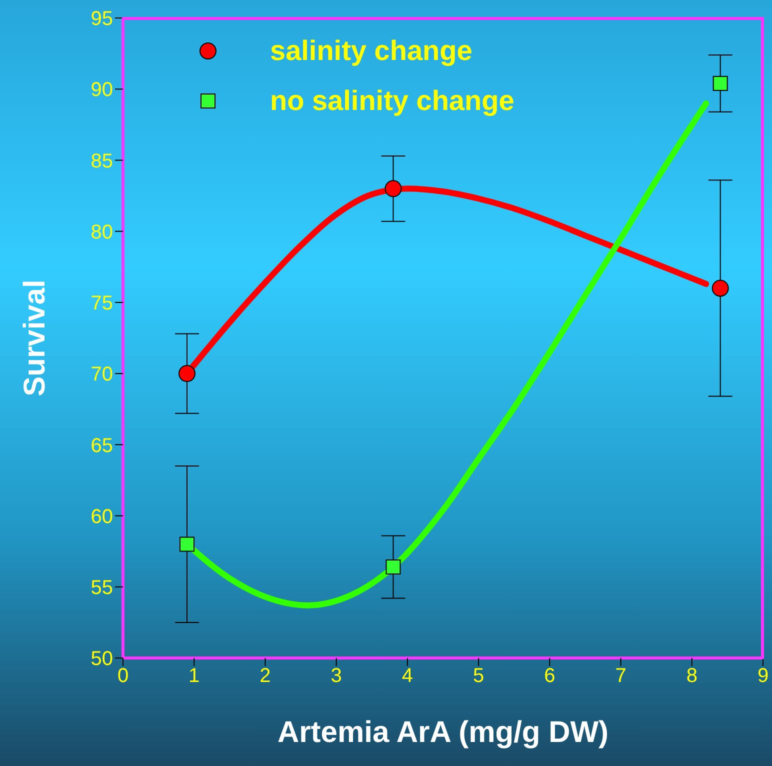 This screenshot has width=772, height=766. I want to click on y-tick-label: 95, so click(101, 19).